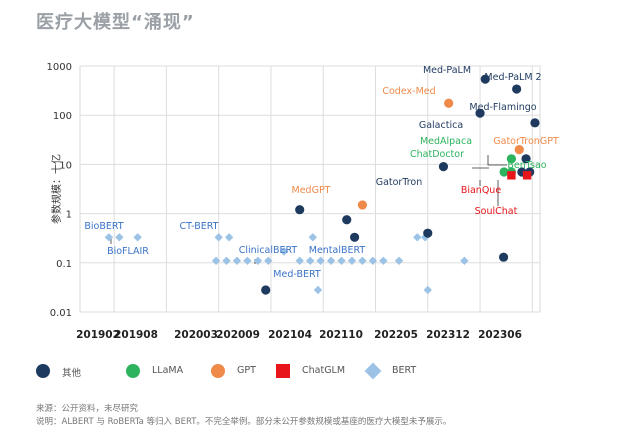 The width and height of the screenshot is (631, 435). Describe the element at coordinates (199, 226) in the screenshot. I see `annotation-label: CT-BERT` at that location.